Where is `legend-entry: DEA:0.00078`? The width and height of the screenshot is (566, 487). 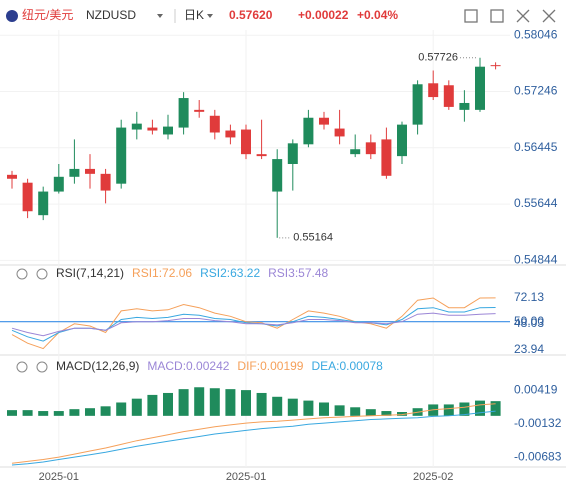 legend-entry: DEA:0.00078 is located at coordinates (347, 366).